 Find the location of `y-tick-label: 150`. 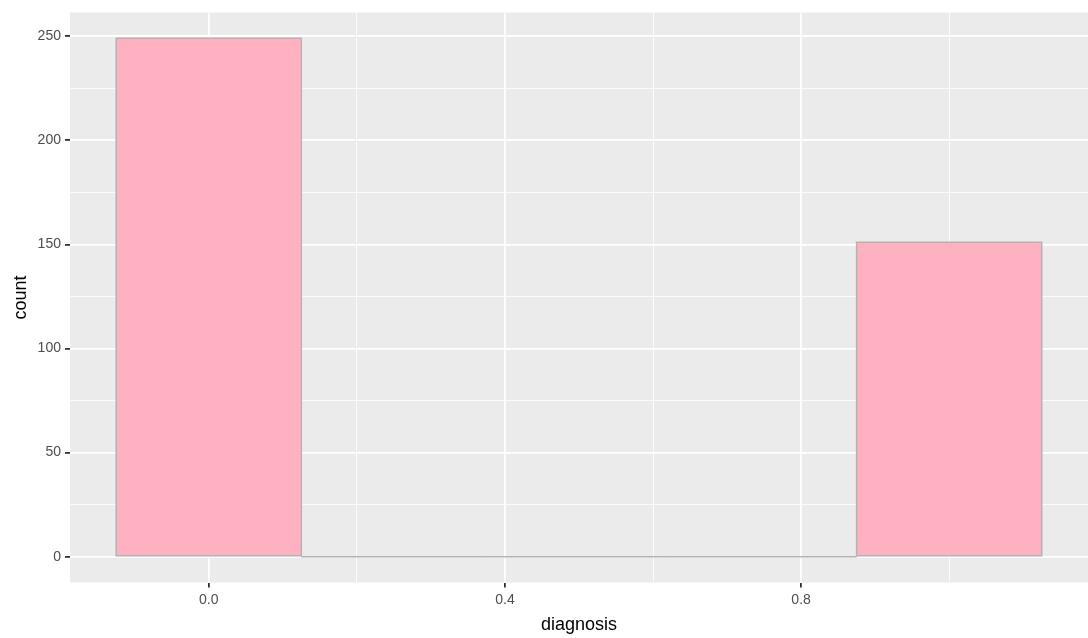

y-tick-label: 150 is located at coordinates (49, 243).